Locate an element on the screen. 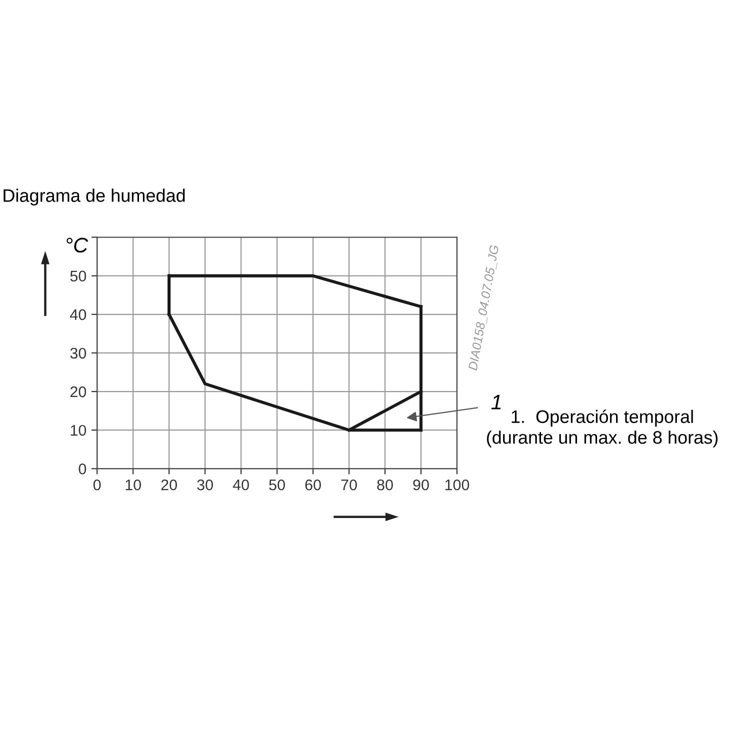 Image resolution: width=730 pixels, height=730 pixels. x-tick-label: 0 is located at coordinates (97, 484).